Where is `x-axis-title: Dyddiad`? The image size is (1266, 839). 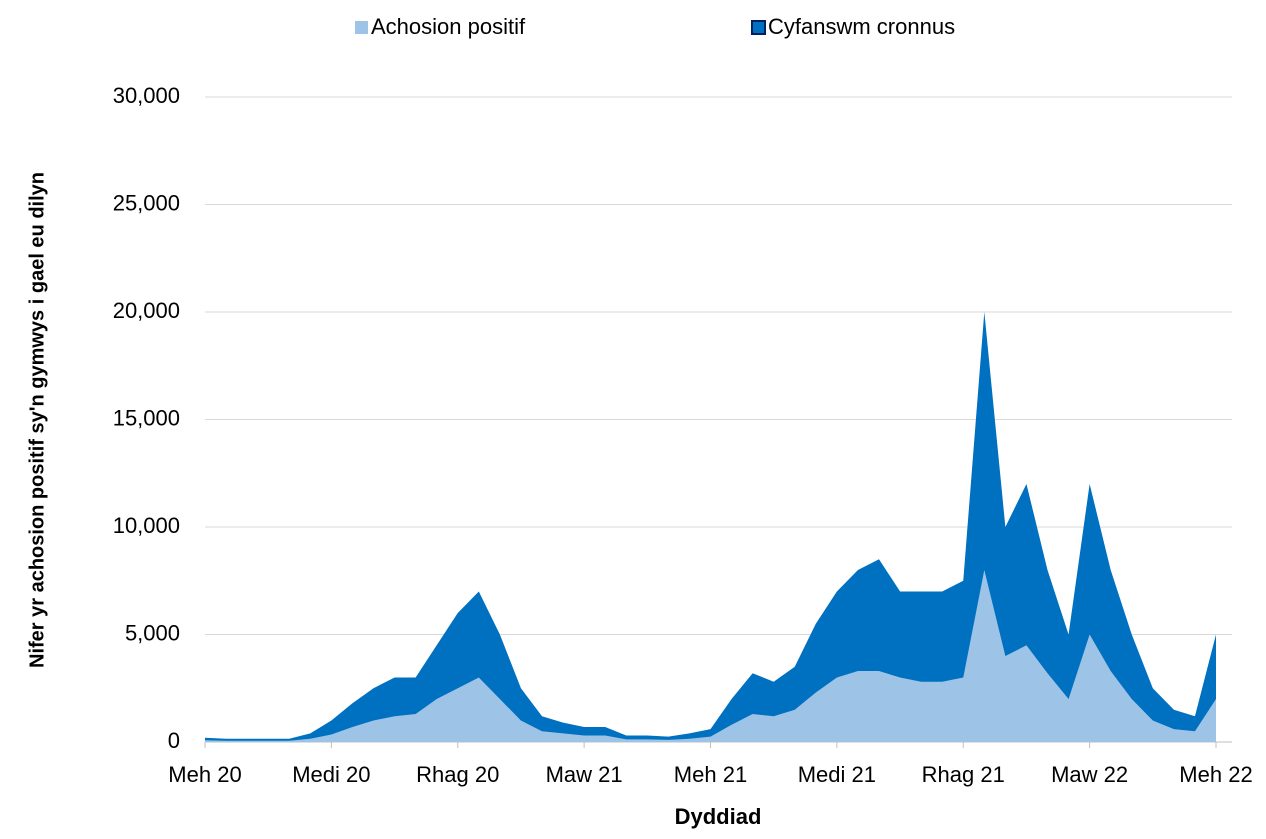 x-axis-title: Dyddiad is located at coordinates (718, 816).